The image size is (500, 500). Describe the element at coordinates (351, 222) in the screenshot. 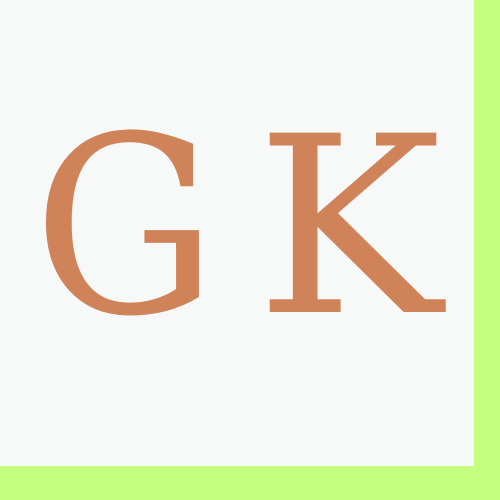

I see `monogram-letter-k: K` at that location.